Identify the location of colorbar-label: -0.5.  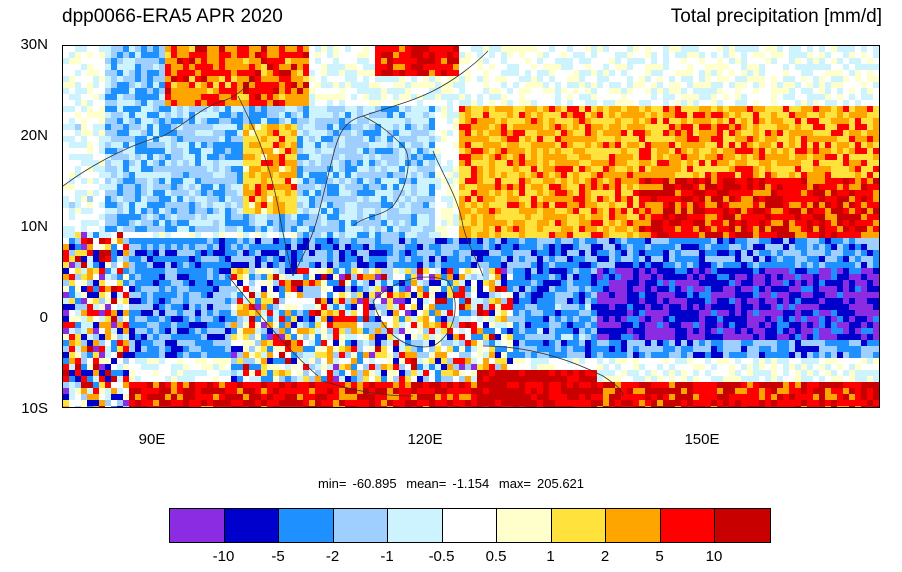
(441, 556).